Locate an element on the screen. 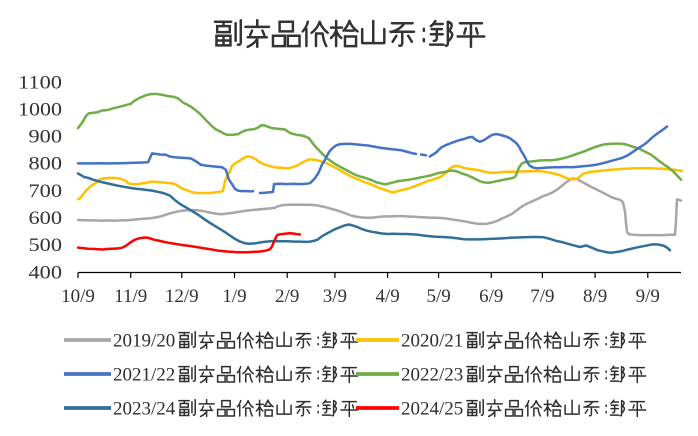 The height and width of the screenshot is (436, 698). svg-text: 11/9 is located at coordinates (130, 296).